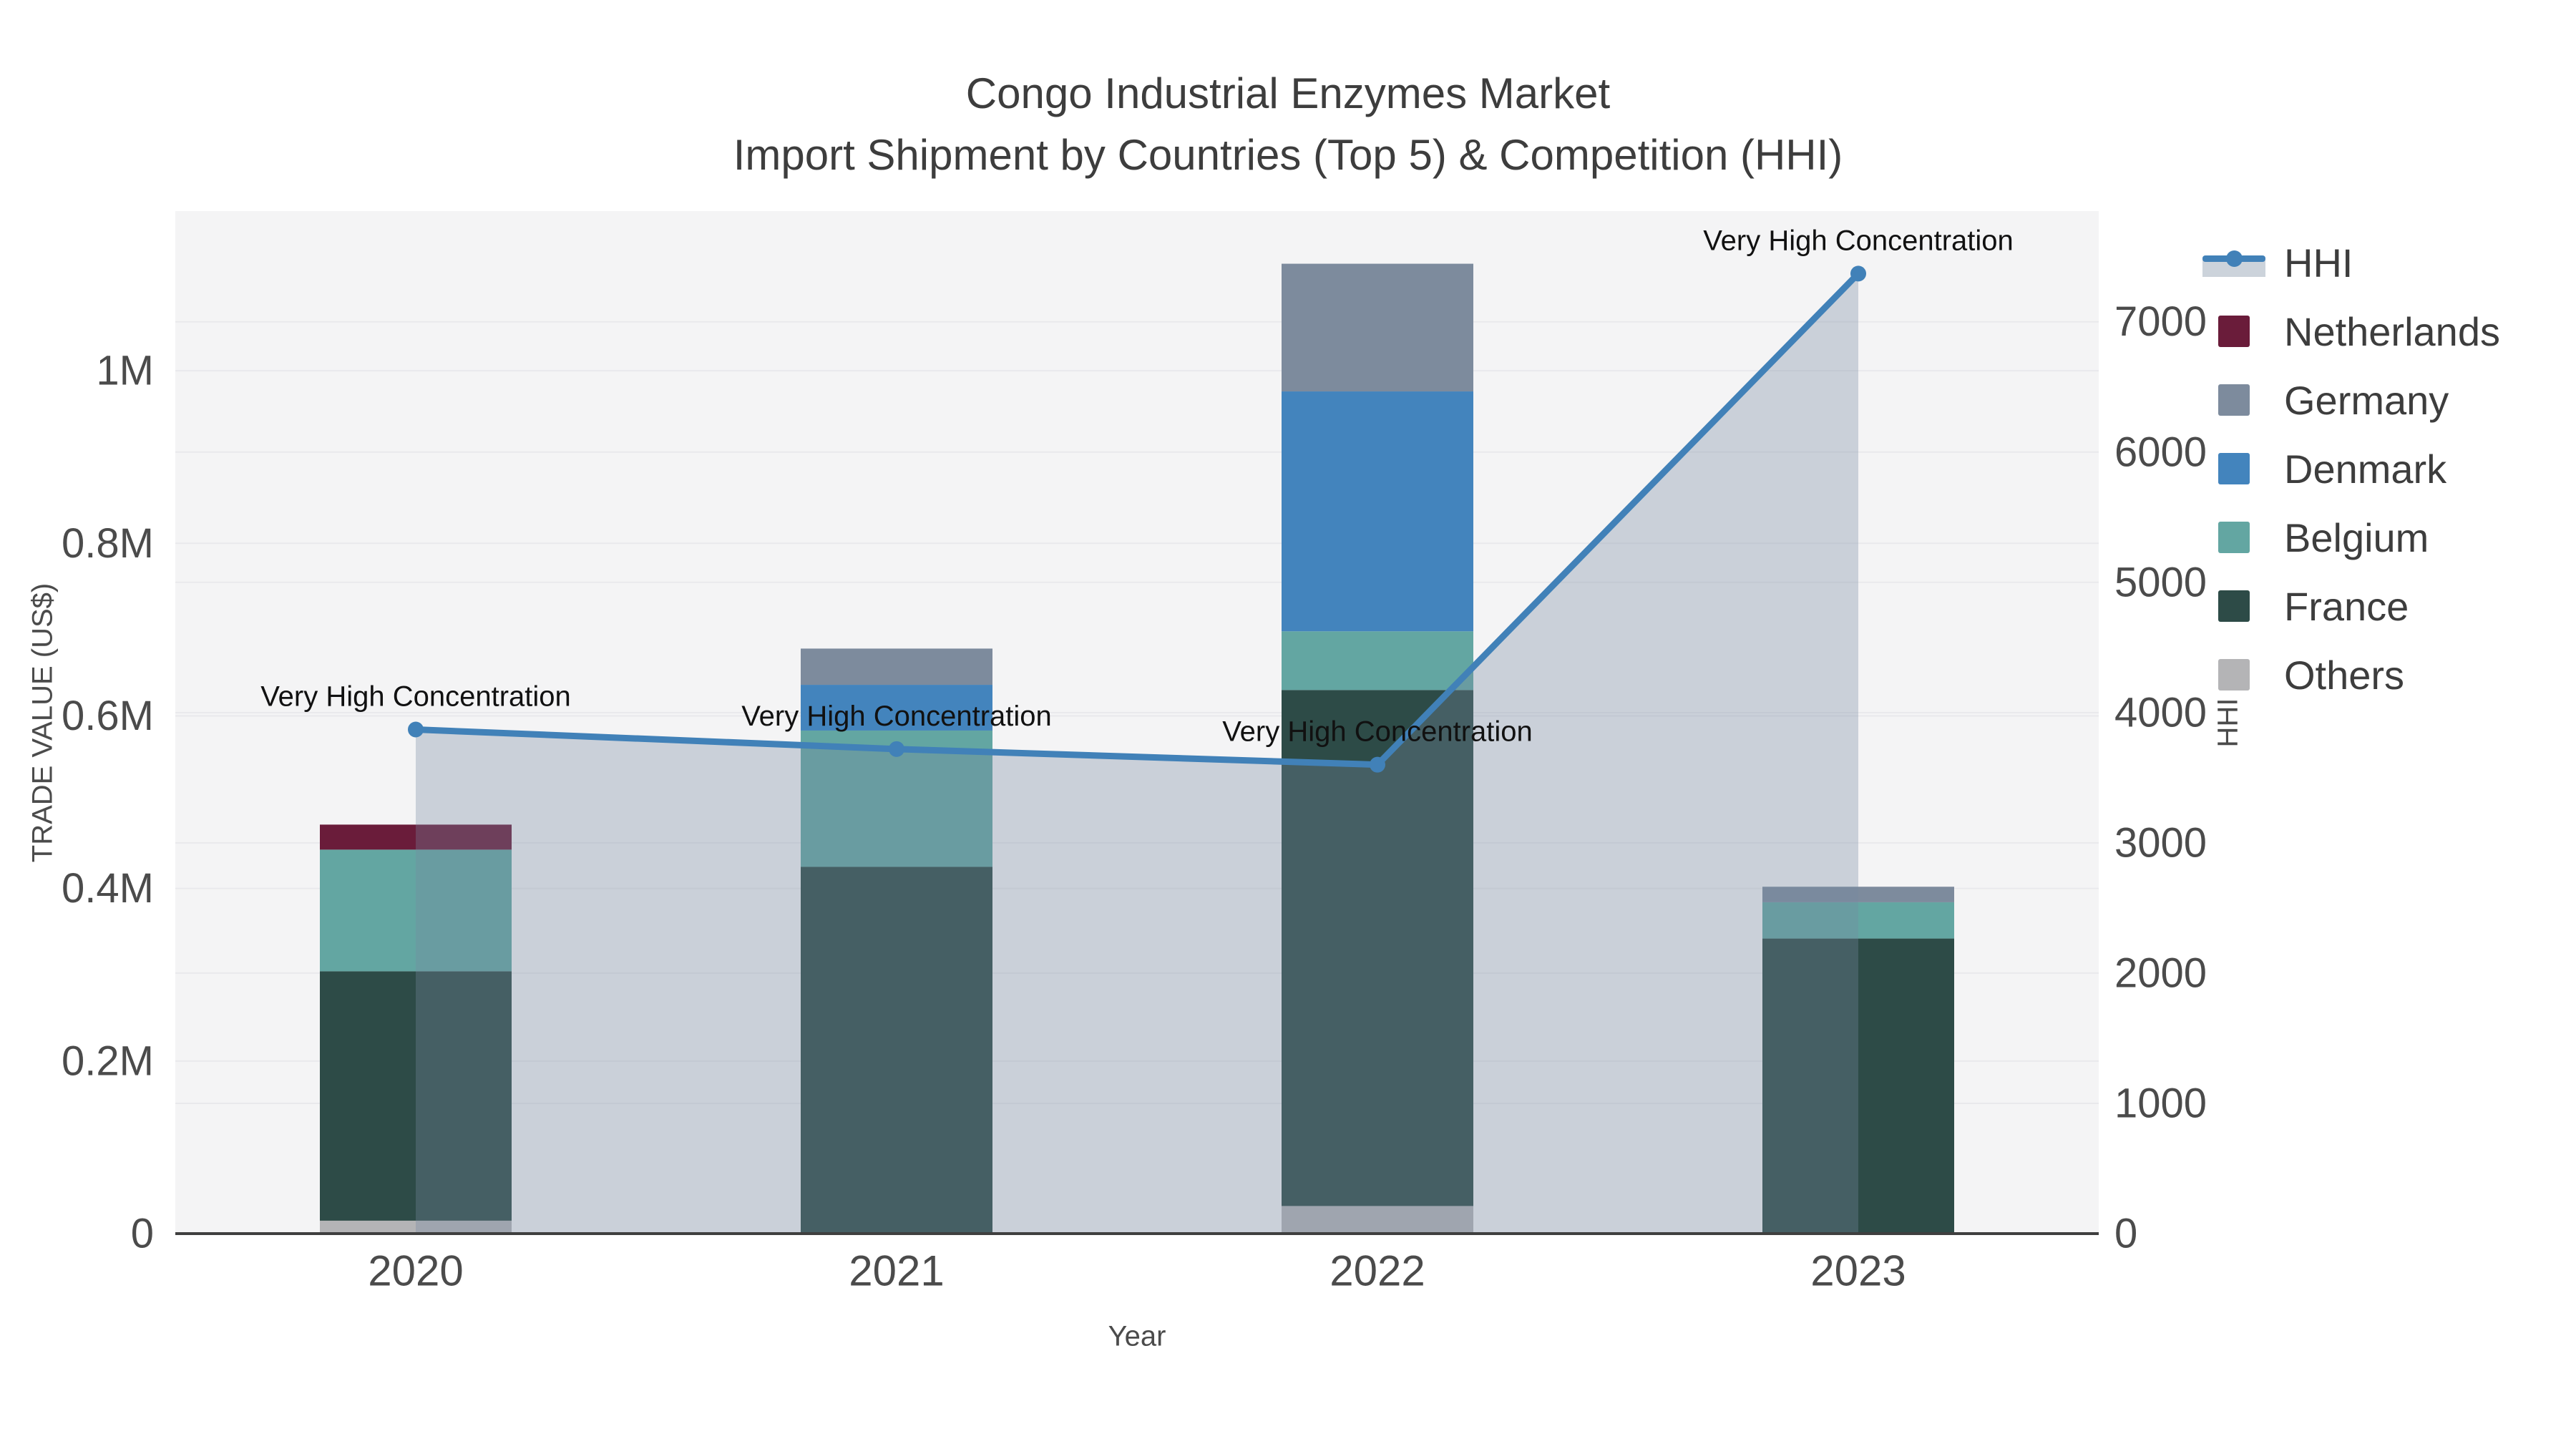 This screenshot has width=2576, height=1449. Describe the element at coordinates (108, 888) in the screenshot. I see `left-tick-0.4M: 0.4M` at that location.